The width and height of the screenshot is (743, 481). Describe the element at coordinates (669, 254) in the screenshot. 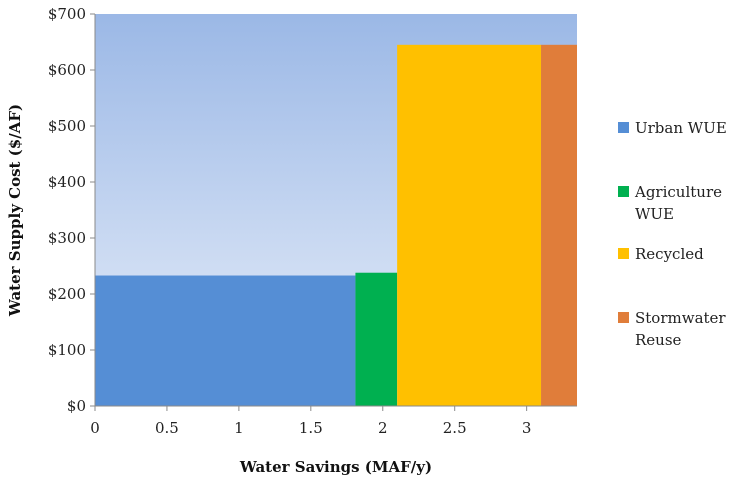

I see `legend-label: Recycled` at that location.